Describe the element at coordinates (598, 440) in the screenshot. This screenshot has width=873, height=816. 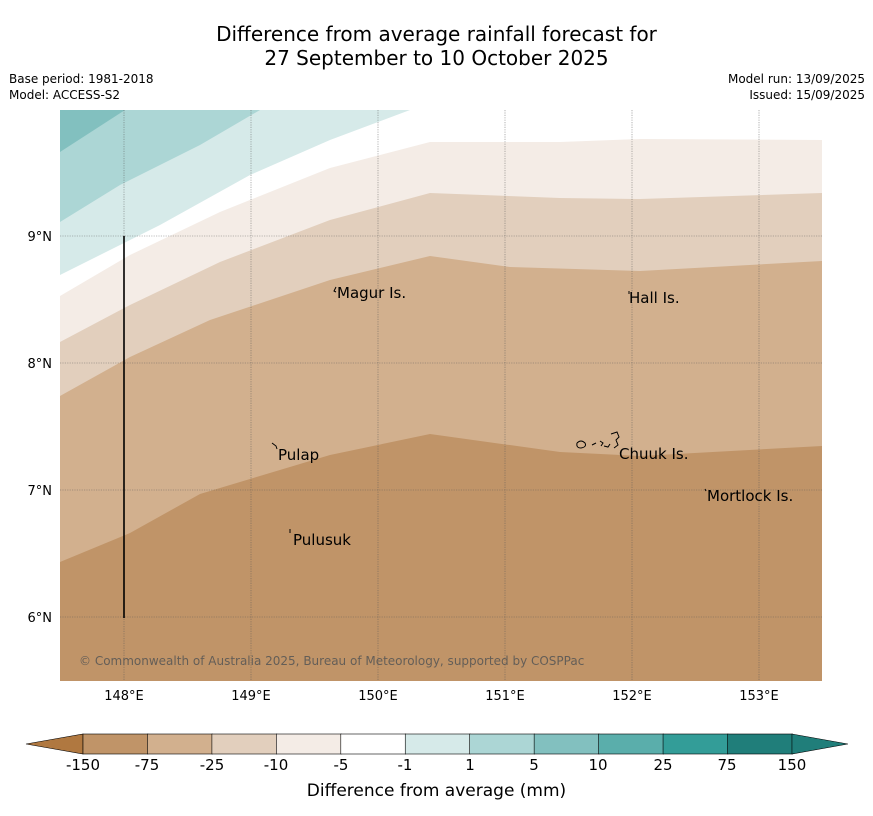
I see `chuuk-lagoon-shape` at that location.